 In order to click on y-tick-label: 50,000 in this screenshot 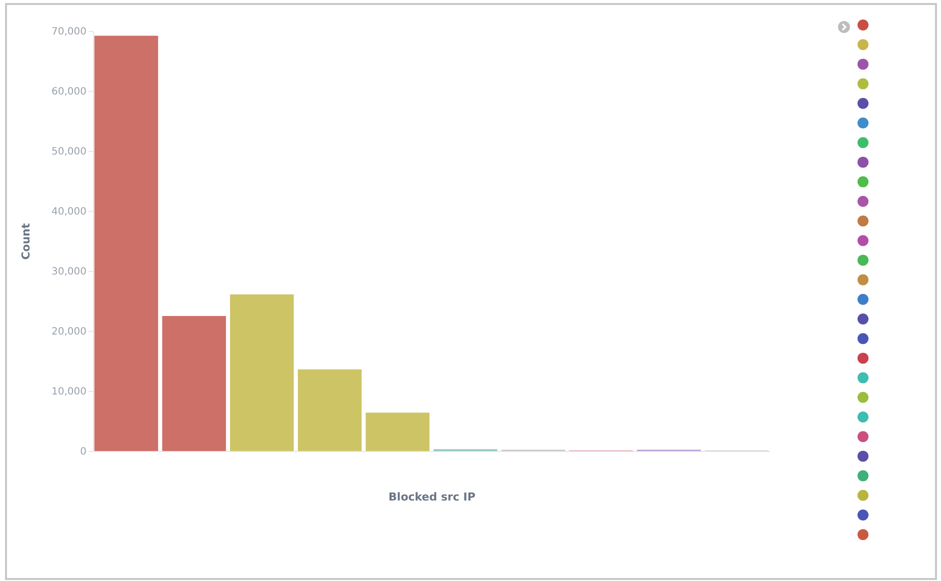, I will do `click(69, 152)`.